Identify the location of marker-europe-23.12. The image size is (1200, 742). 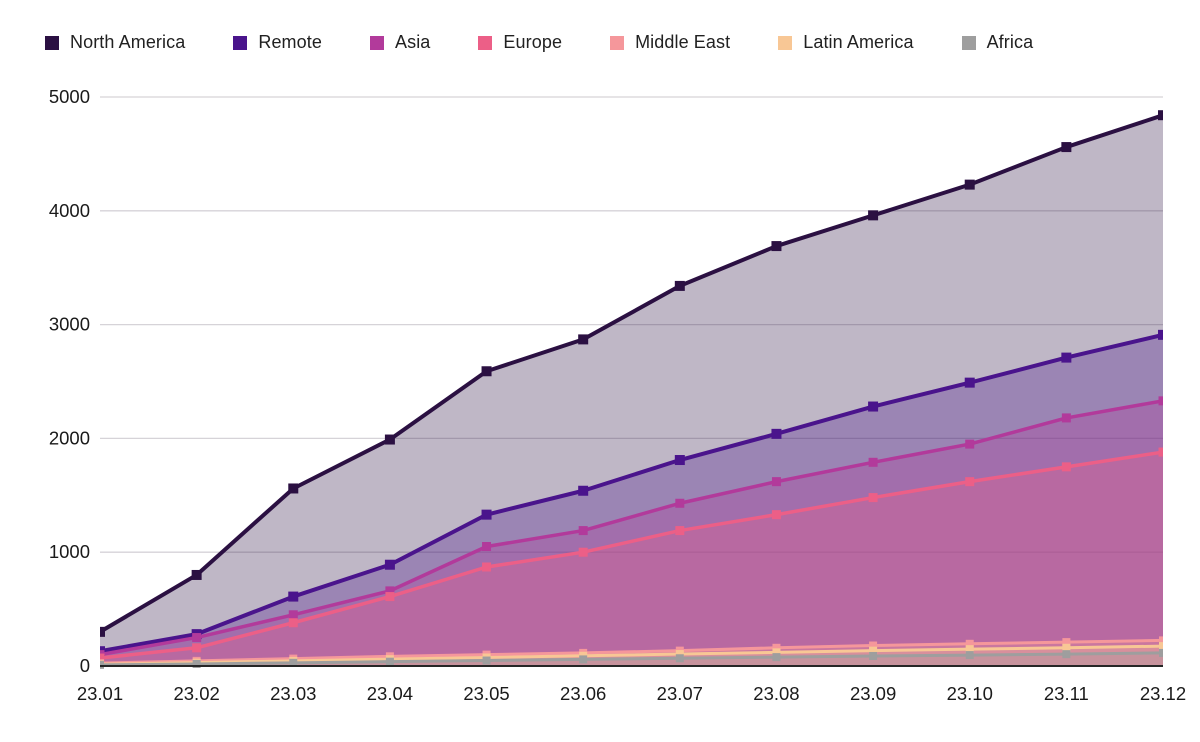
(1160, 452).